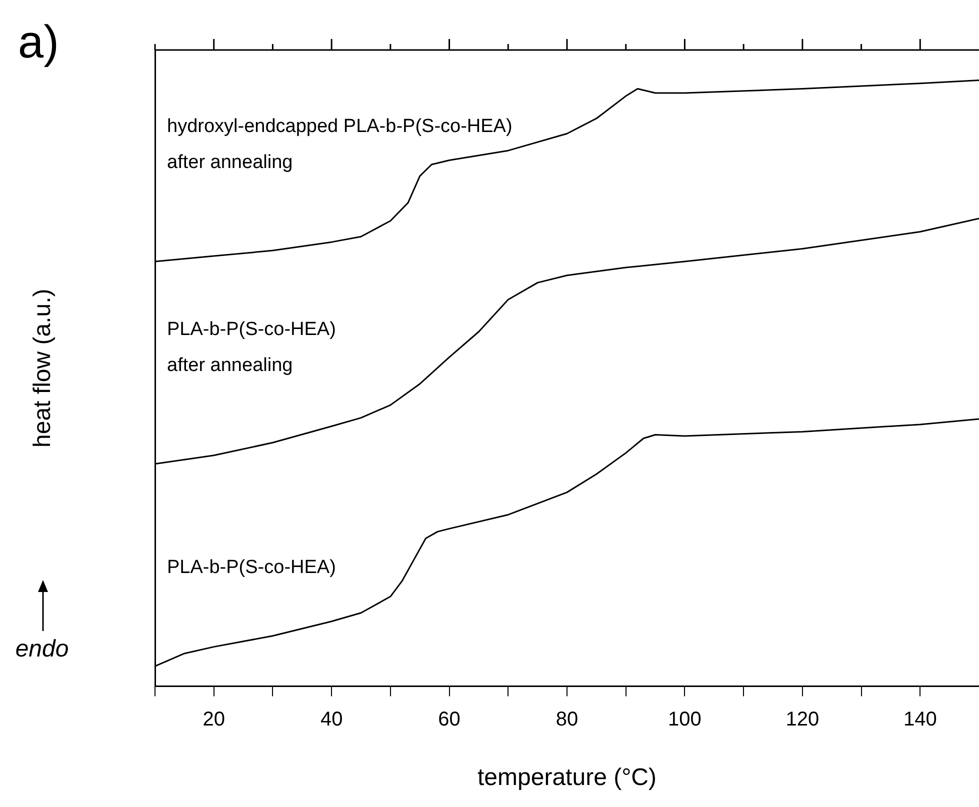  Describe the element at coordinates (42, 649) in the screenshot. I see `text: endo` at that location.